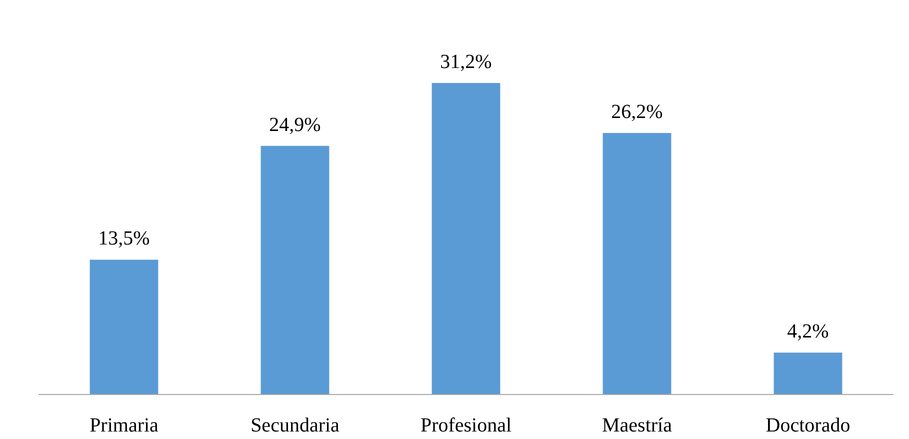  I want to click on data-label: 26,2%, so click(637, 111).